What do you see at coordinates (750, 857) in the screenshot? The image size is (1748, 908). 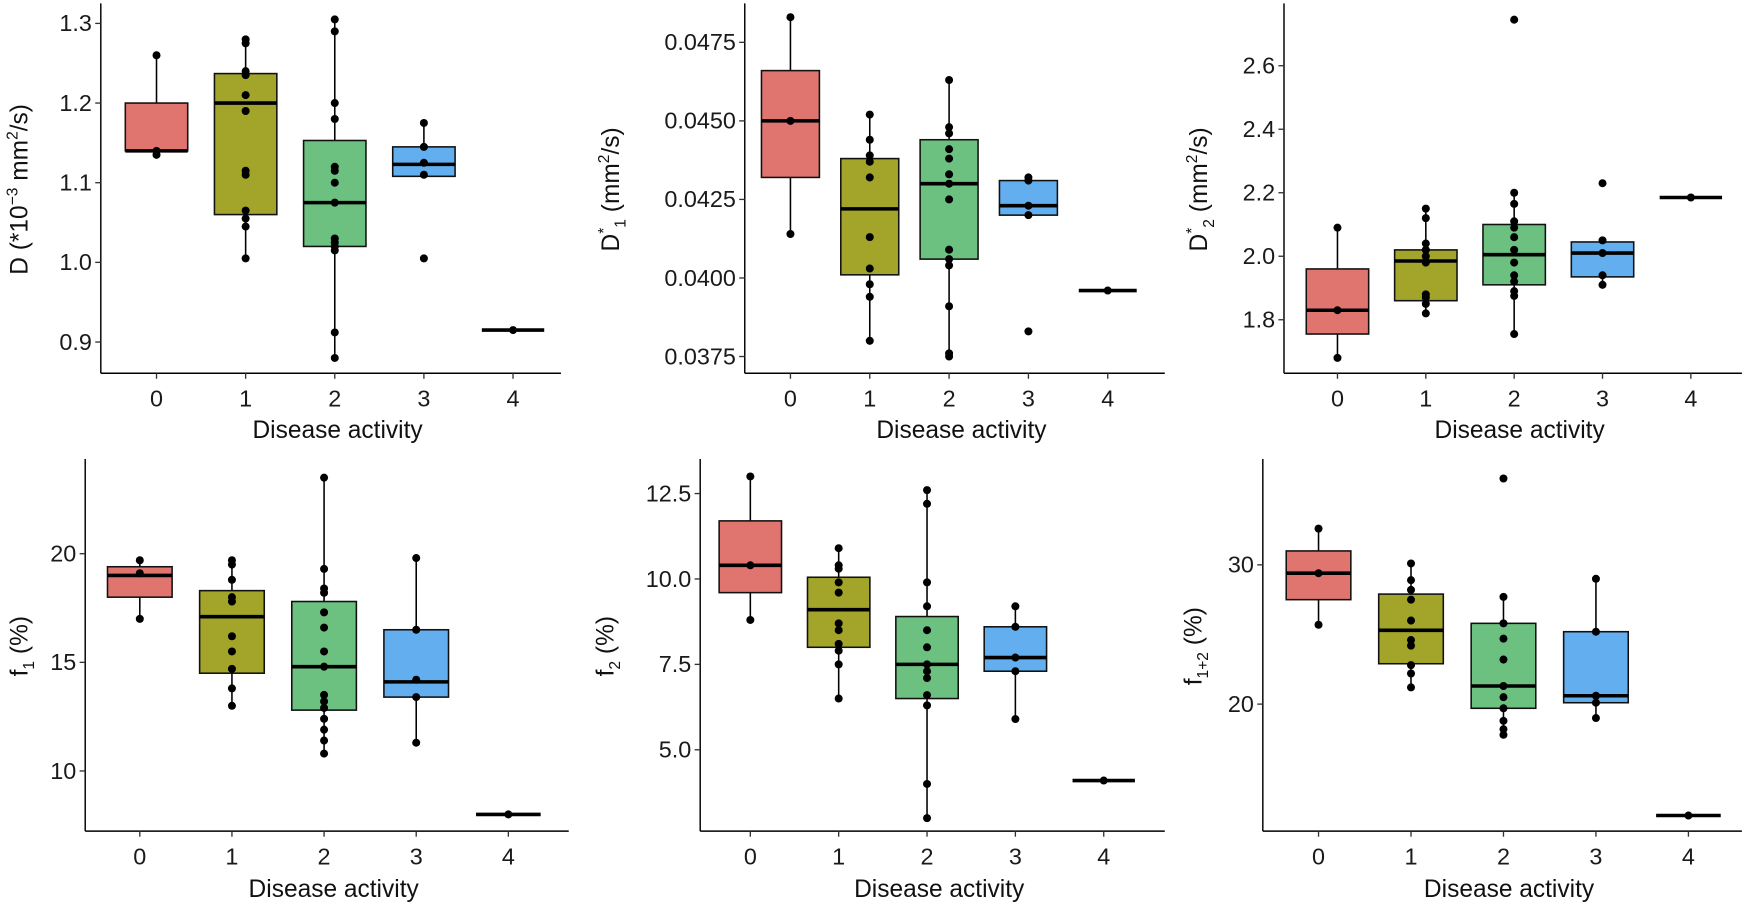 I see `x-tick-label: 0` at bounding box center [750, 857].